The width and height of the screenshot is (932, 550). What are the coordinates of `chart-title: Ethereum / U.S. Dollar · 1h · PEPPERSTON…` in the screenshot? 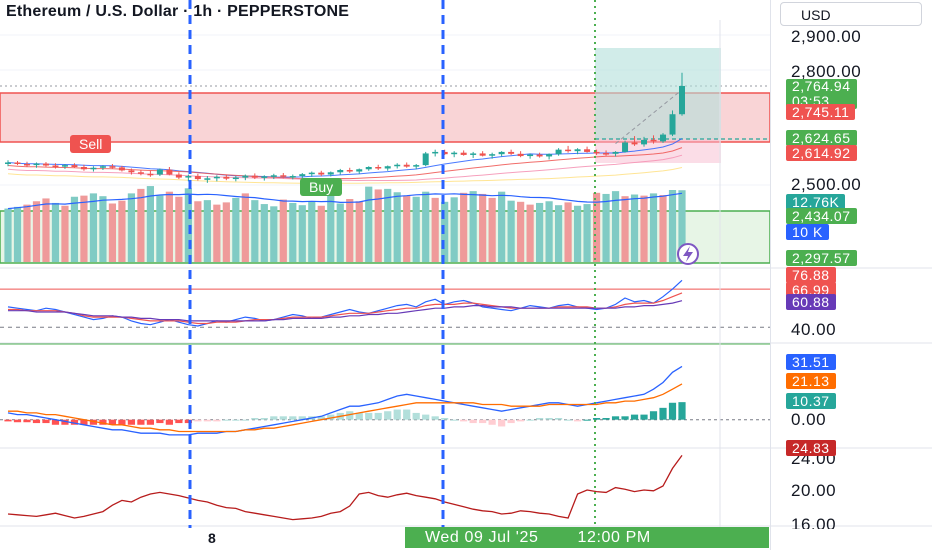 It's located at (178, 11).